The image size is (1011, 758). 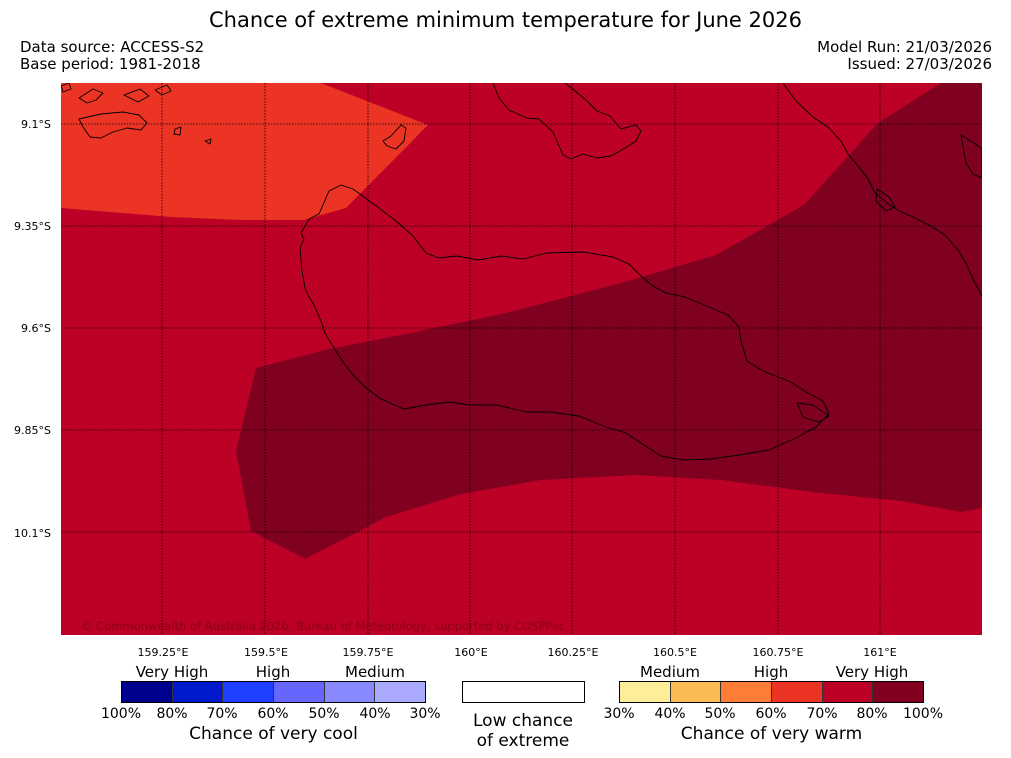 I want to click on warm-category-label: Medium, so click(x=670, y=672).